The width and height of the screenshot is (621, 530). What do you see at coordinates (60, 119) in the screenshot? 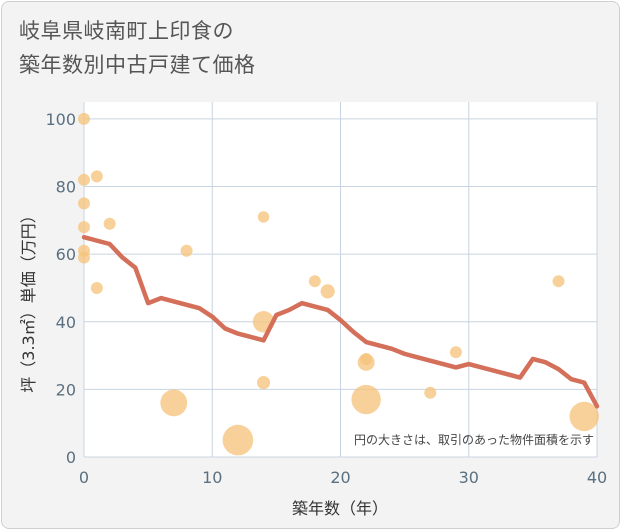
I see `y-tick-label: 100` at bounding box center [60, 119].